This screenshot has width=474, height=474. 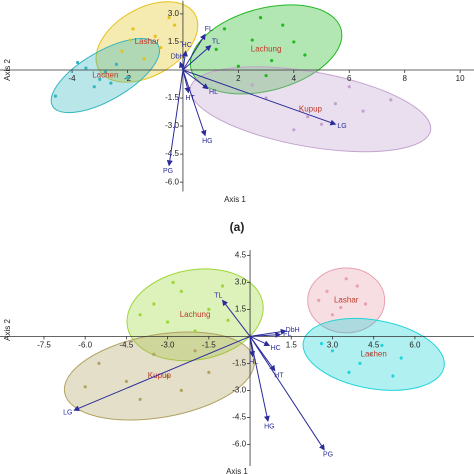 I want to click on x-tick-label: -1.5, so click(x=209, y=345).